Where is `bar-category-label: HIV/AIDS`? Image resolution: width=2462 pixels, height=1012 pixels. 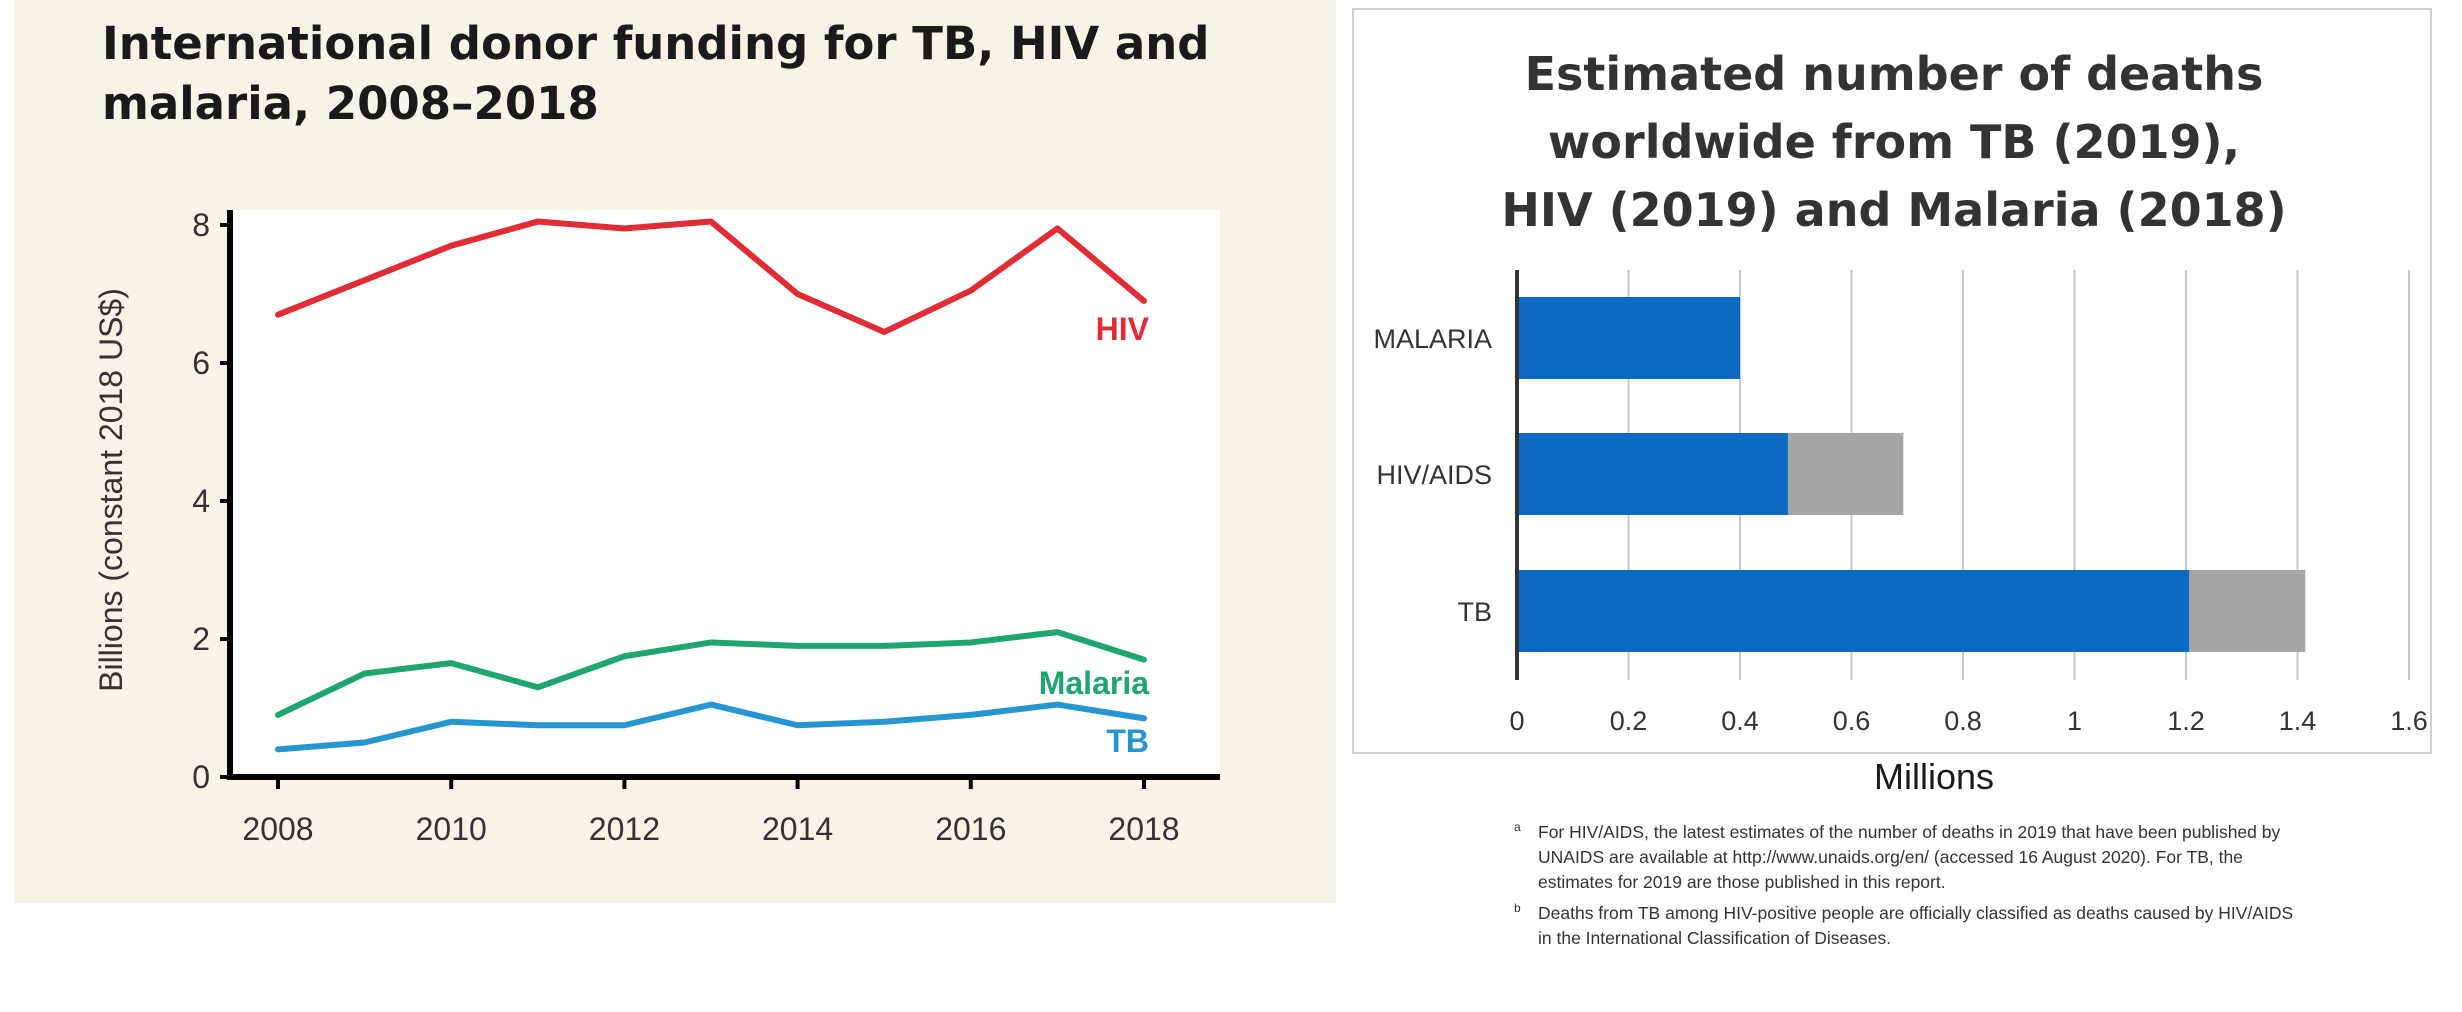
bar-category-label: HIV/AIDS is located at coordinates (1434, 475).